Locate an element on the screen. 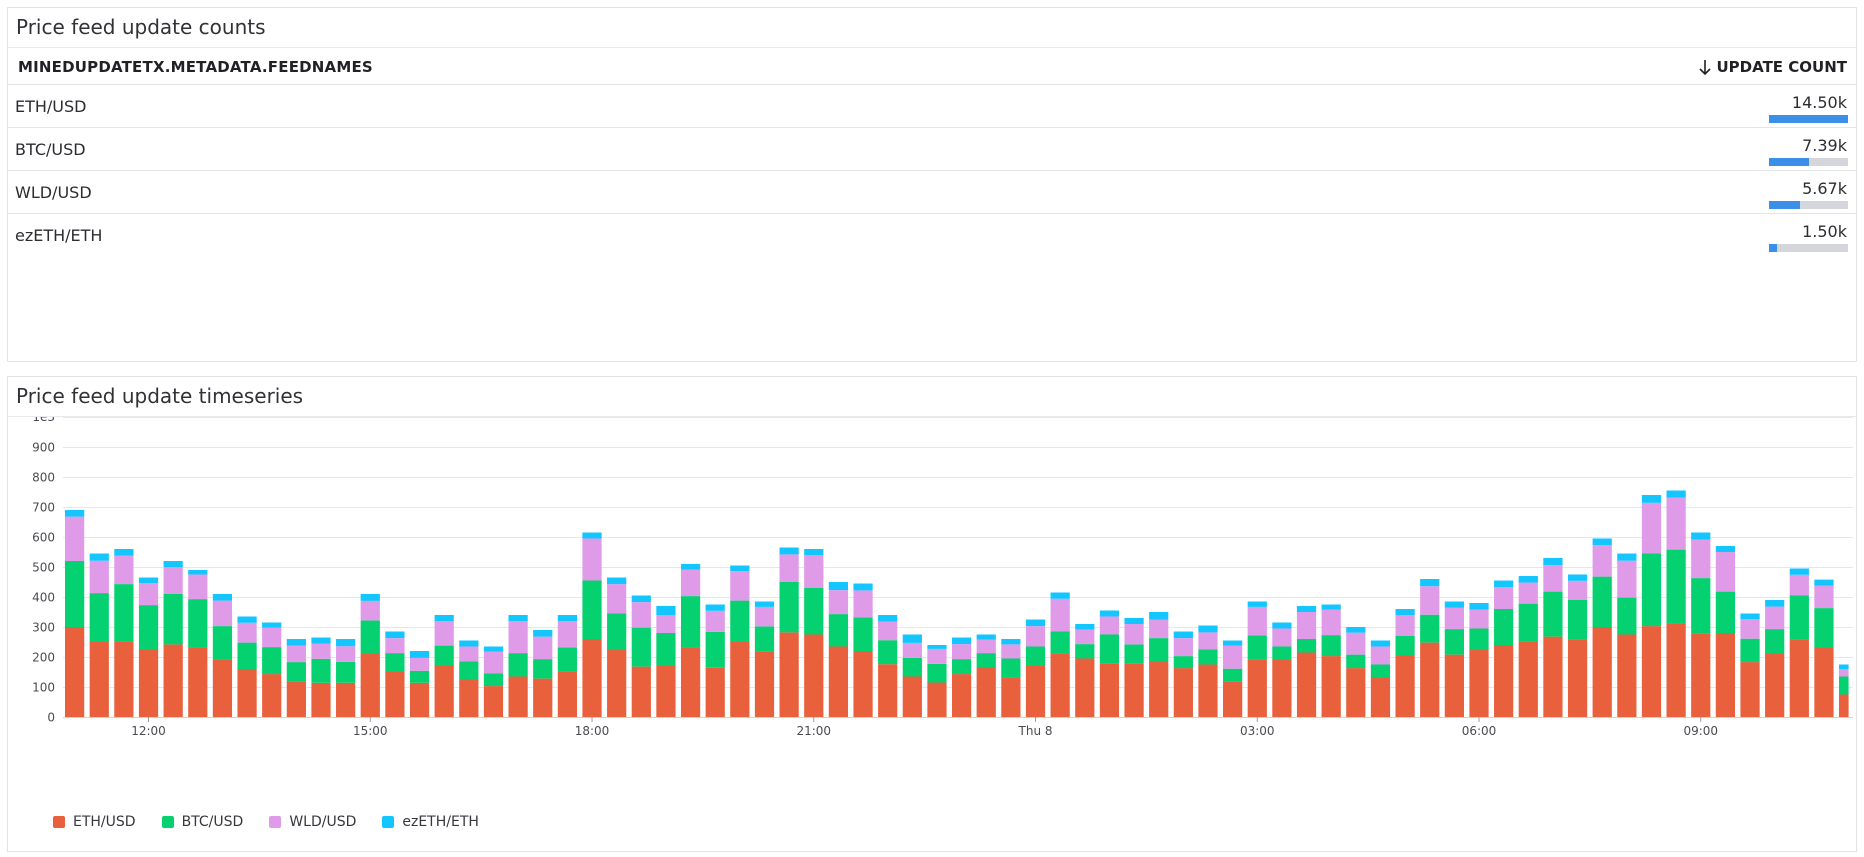 The width and height of the screenshot is (1864, 857). column-header-feednames: MINEDUPDATETX.METADATA.FEEDNAMES is located at coordinates (195, 67).